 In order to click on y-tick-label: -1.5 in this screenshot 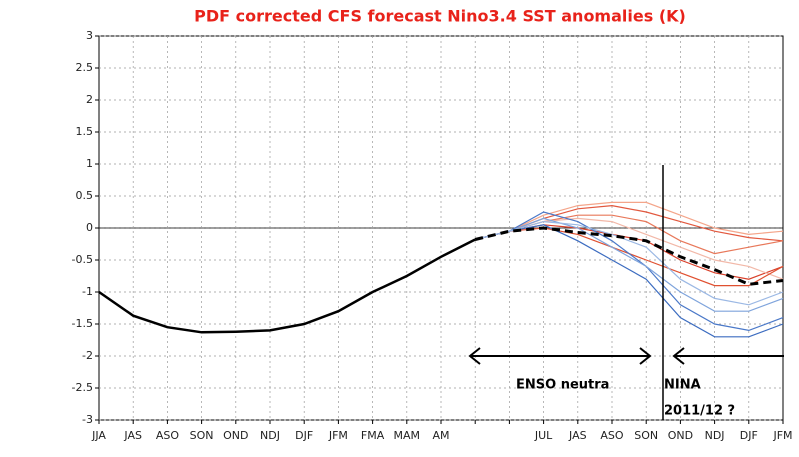, I will do `click(82, 323)`.